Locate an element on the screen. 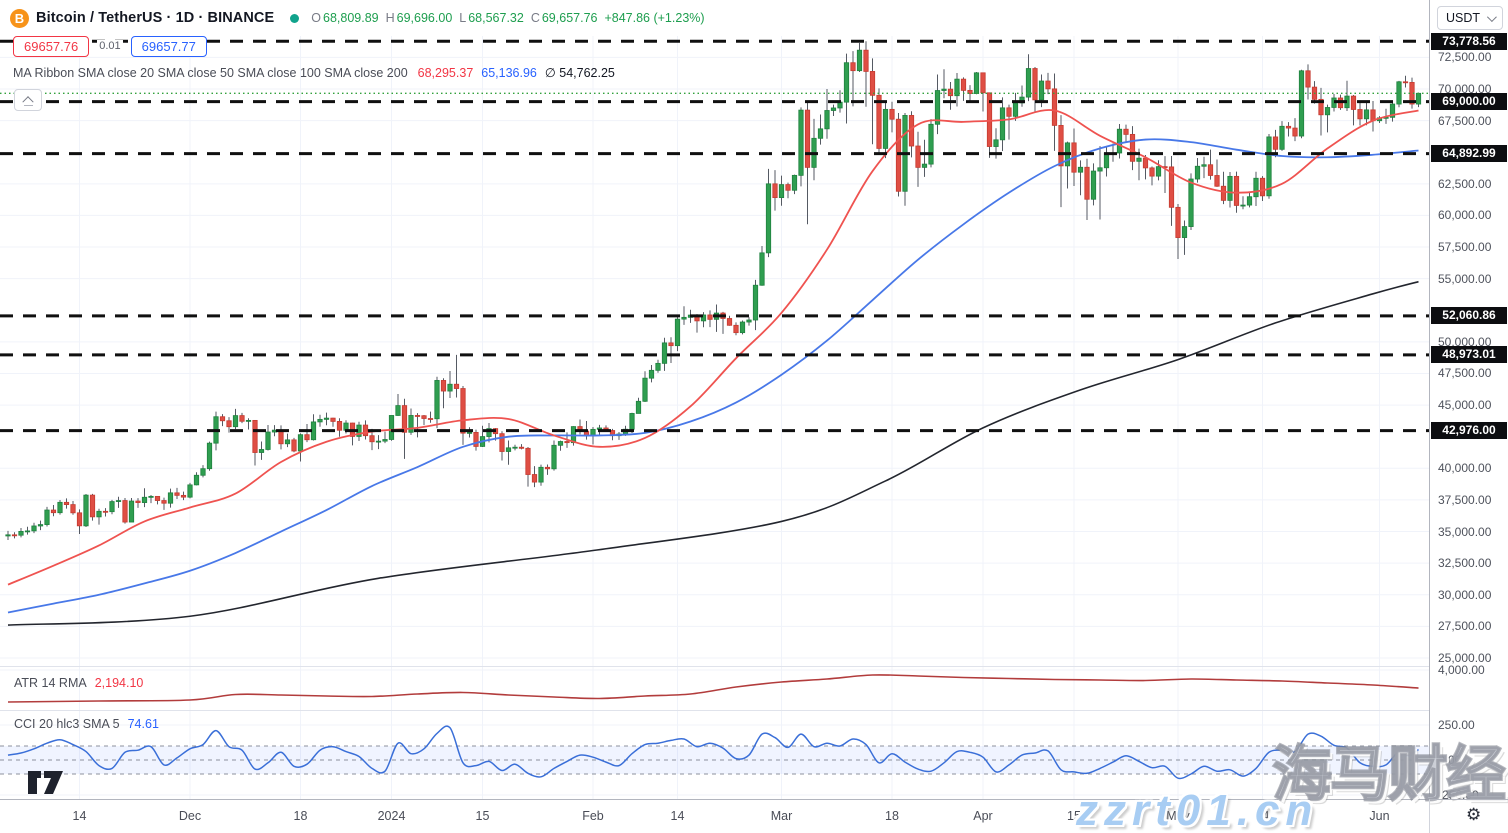  cci-legend: CCI 20 hlc3 SMA 5 74.61 is located at coordinates (86, 724).